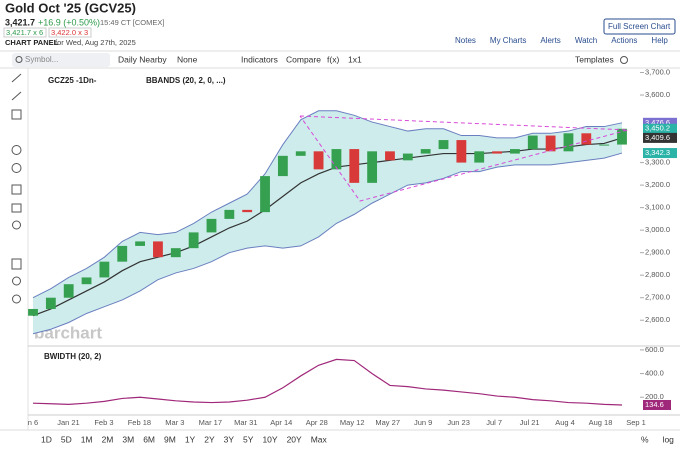 The image size is (680, 451). I want to click on axis-option: log, so click(669, 439).